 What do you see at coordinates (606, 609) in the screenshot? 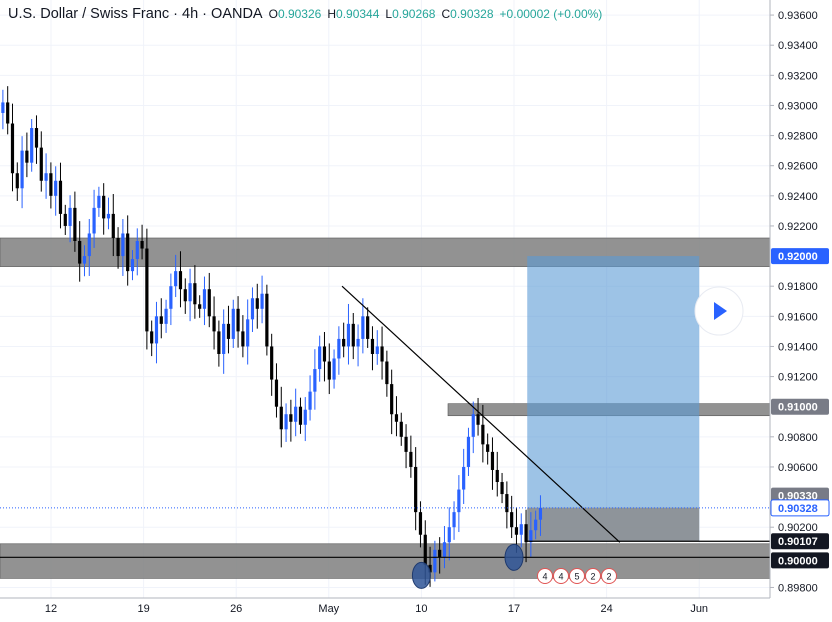
I see `time-label-6: 24` at bounding box center [606, 609].